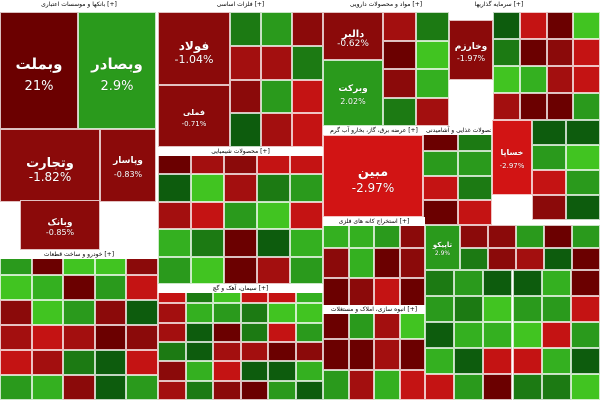 This screenshot has width=600, height=400. Describe the element at coordinates (240, 151) in the screenshot. I see `sector-header: محصولات شیمیایی [+]` at that location.